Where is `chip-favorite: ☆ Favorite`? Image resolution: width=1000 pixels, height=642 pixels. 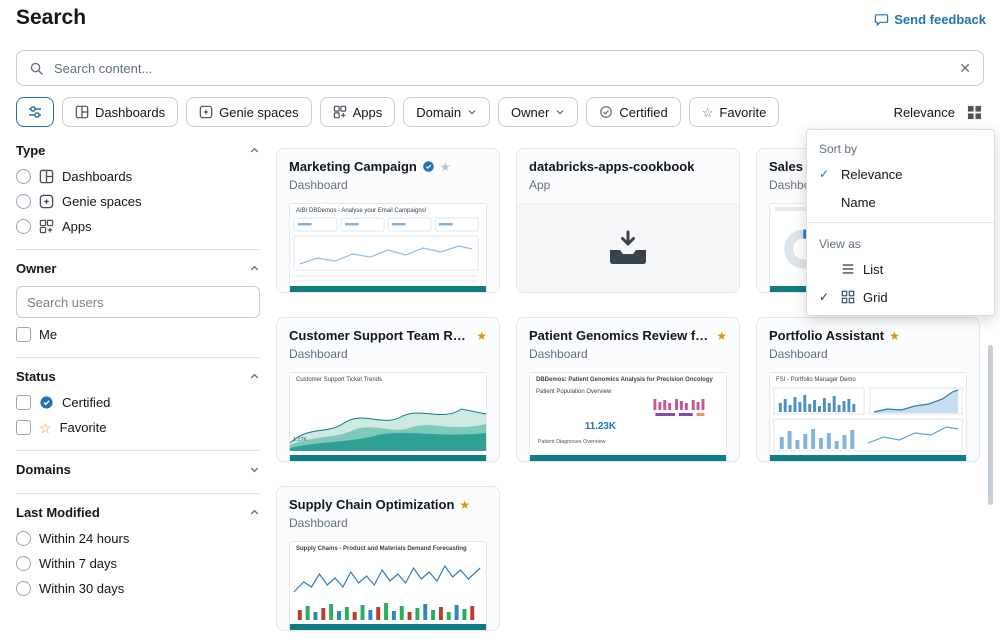
chip-favorite: ☆ Favorite is located at coordinates (734, 112).